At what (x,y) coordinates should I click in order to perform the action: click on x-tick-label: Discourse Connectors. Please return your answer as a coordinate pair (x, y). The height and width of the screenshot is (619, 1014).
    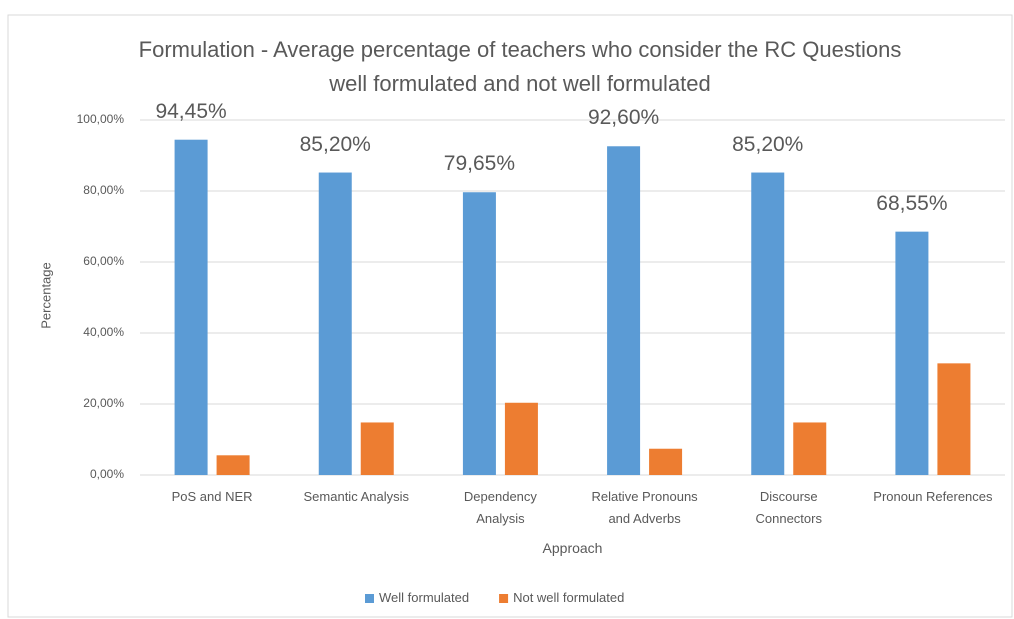
    Looking at the image, I should click on (788, 507).